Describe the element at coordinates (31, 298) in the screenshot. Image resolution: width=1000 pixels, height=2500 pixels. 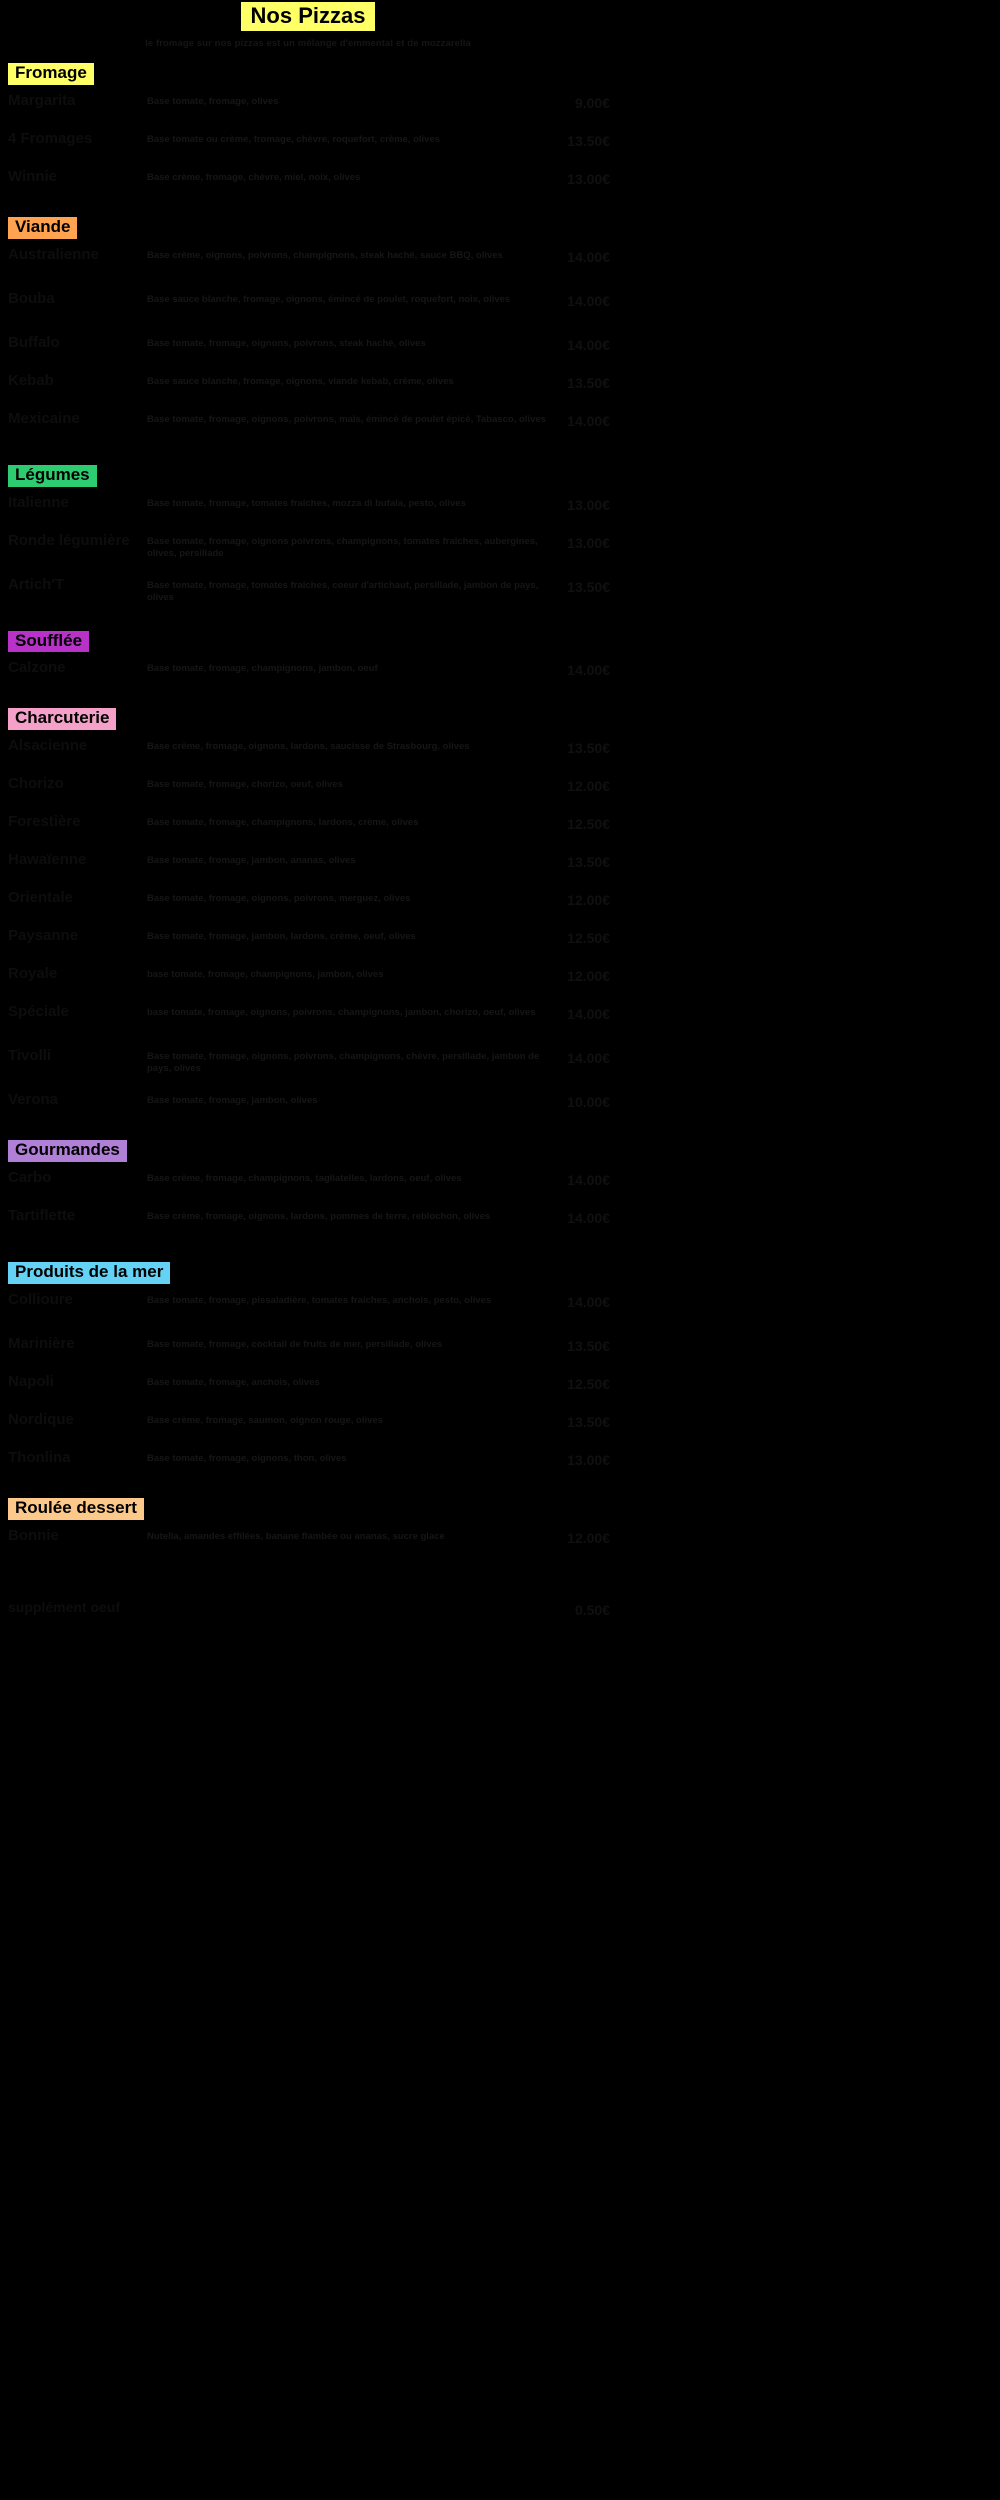
I see `item-name: Bouba` at that location.